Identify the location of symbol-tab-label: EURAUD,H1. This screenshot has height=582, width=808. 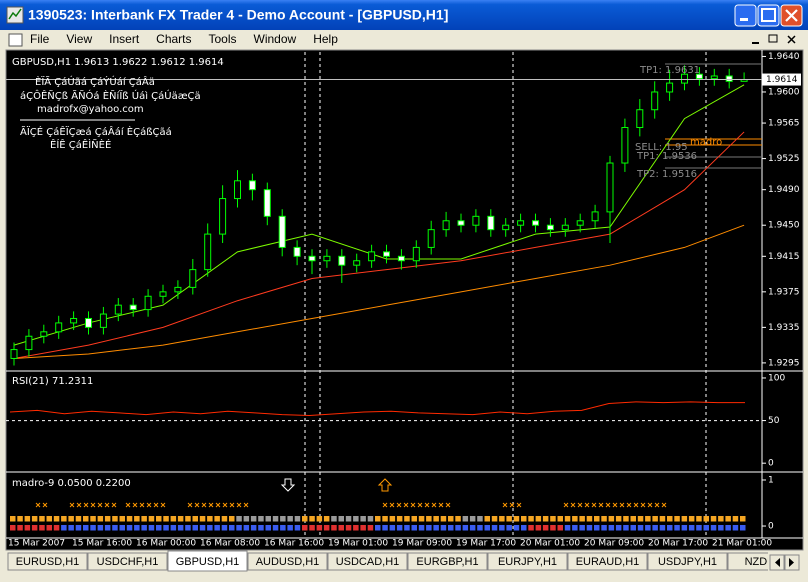
(608, 562).